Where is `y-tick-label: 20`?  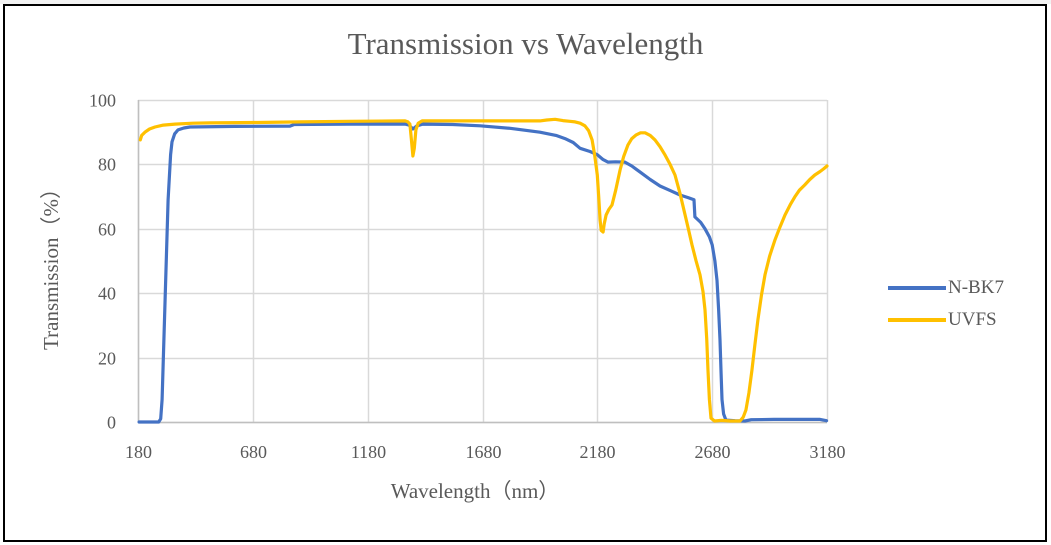
y-tick-label: 20 is located at coordinates (107, 359).